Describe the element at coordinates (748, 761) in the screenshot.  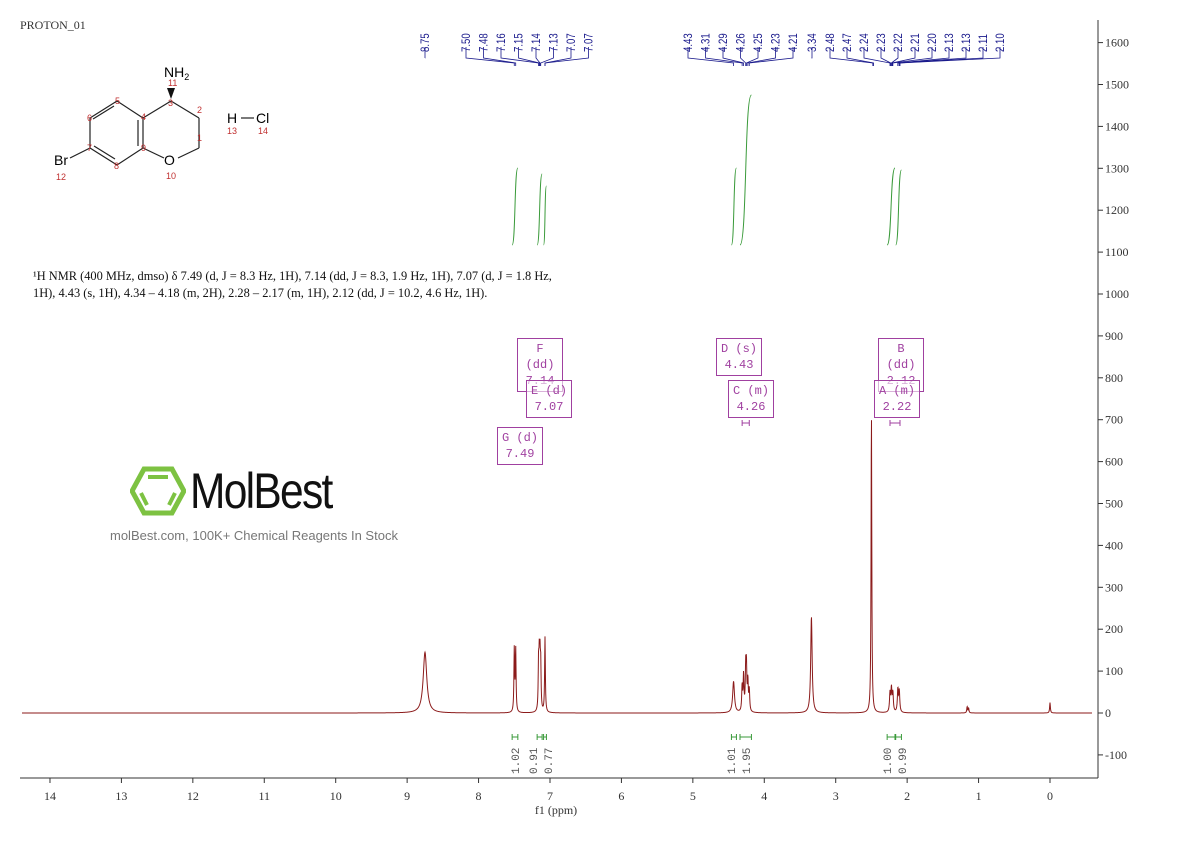
I see `integral-value: 1.95` at that location.